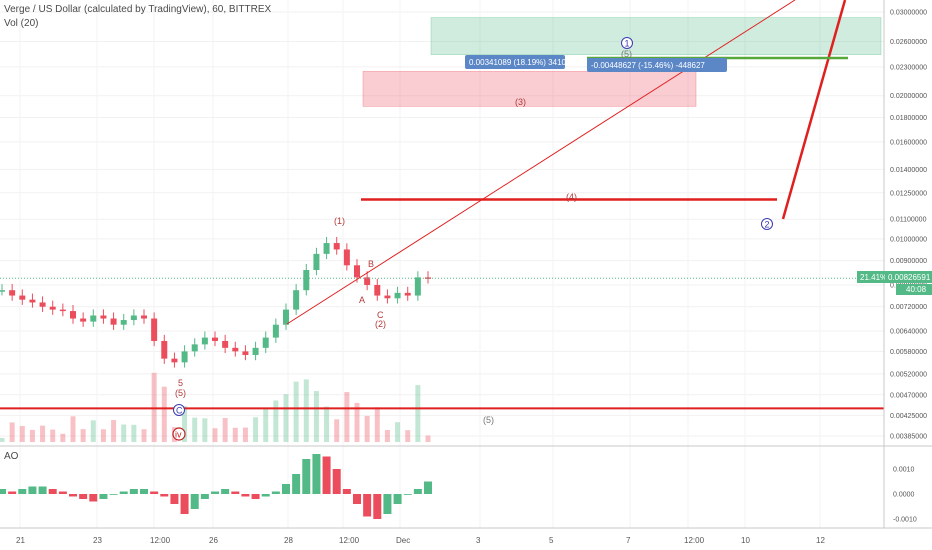  I want to click on level-label-4: (4), so click(571, 197).